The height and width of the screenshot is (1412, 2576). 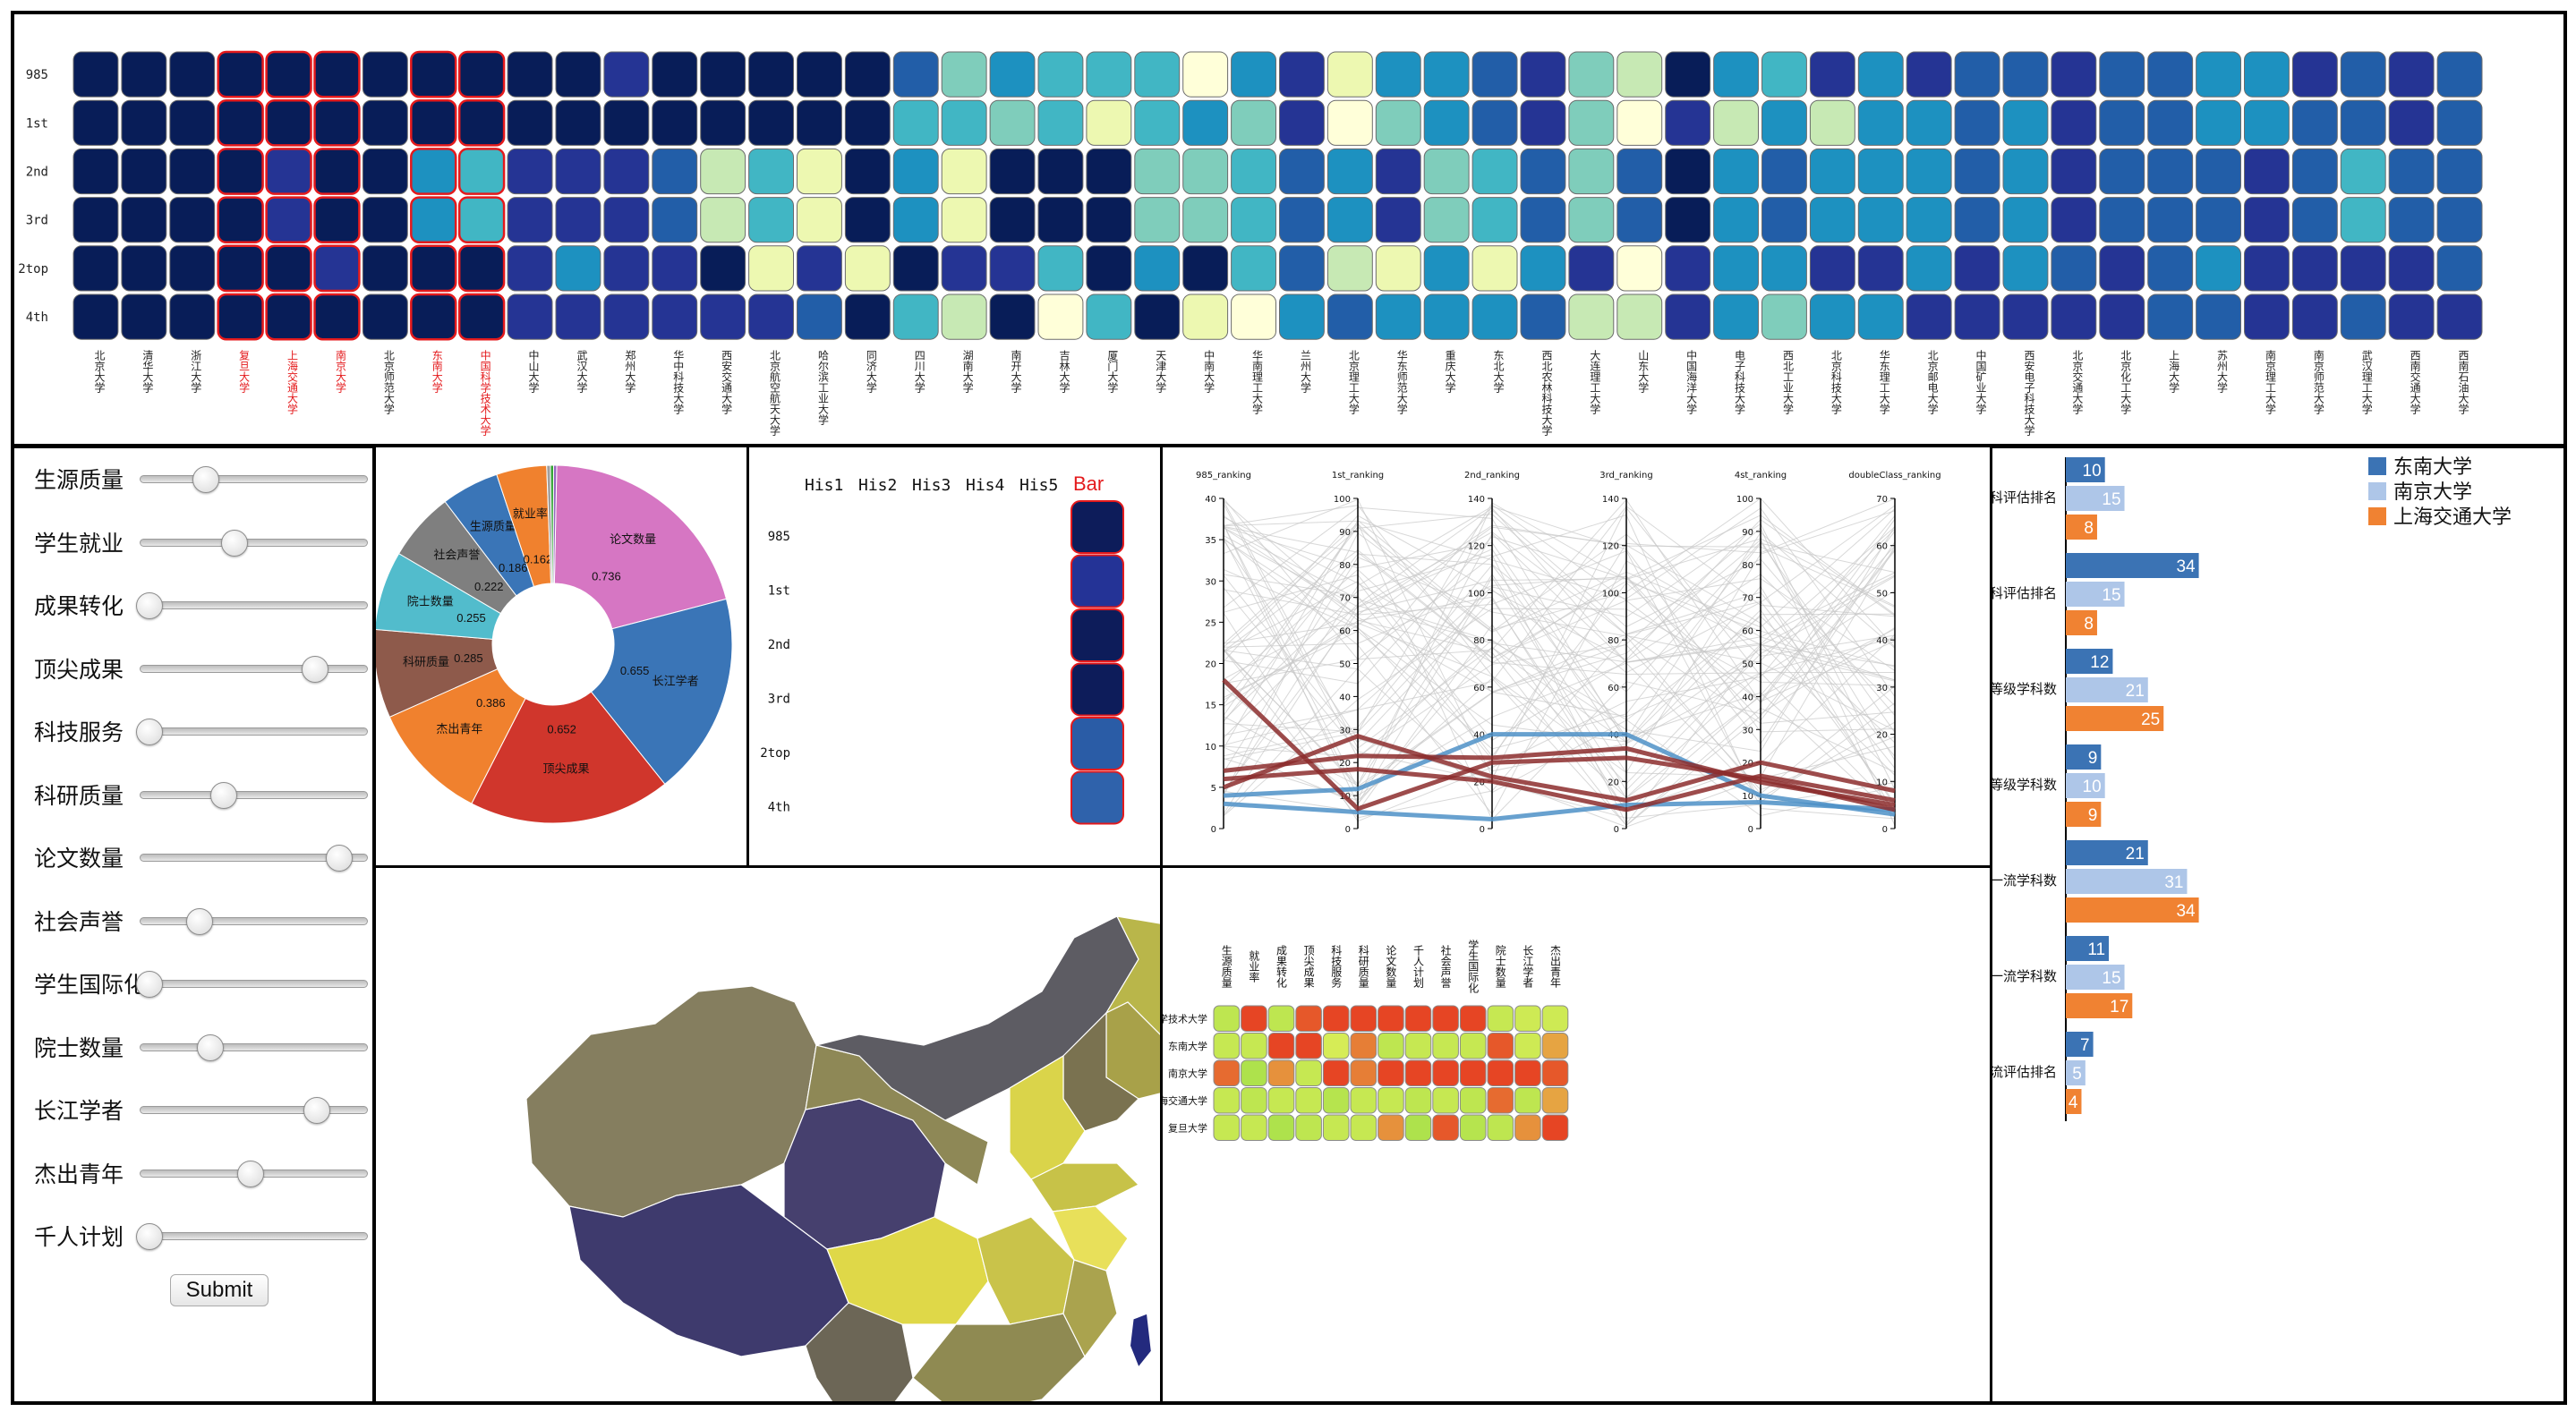 I want to click on province-yunnan, so click(x=859, y=1351).